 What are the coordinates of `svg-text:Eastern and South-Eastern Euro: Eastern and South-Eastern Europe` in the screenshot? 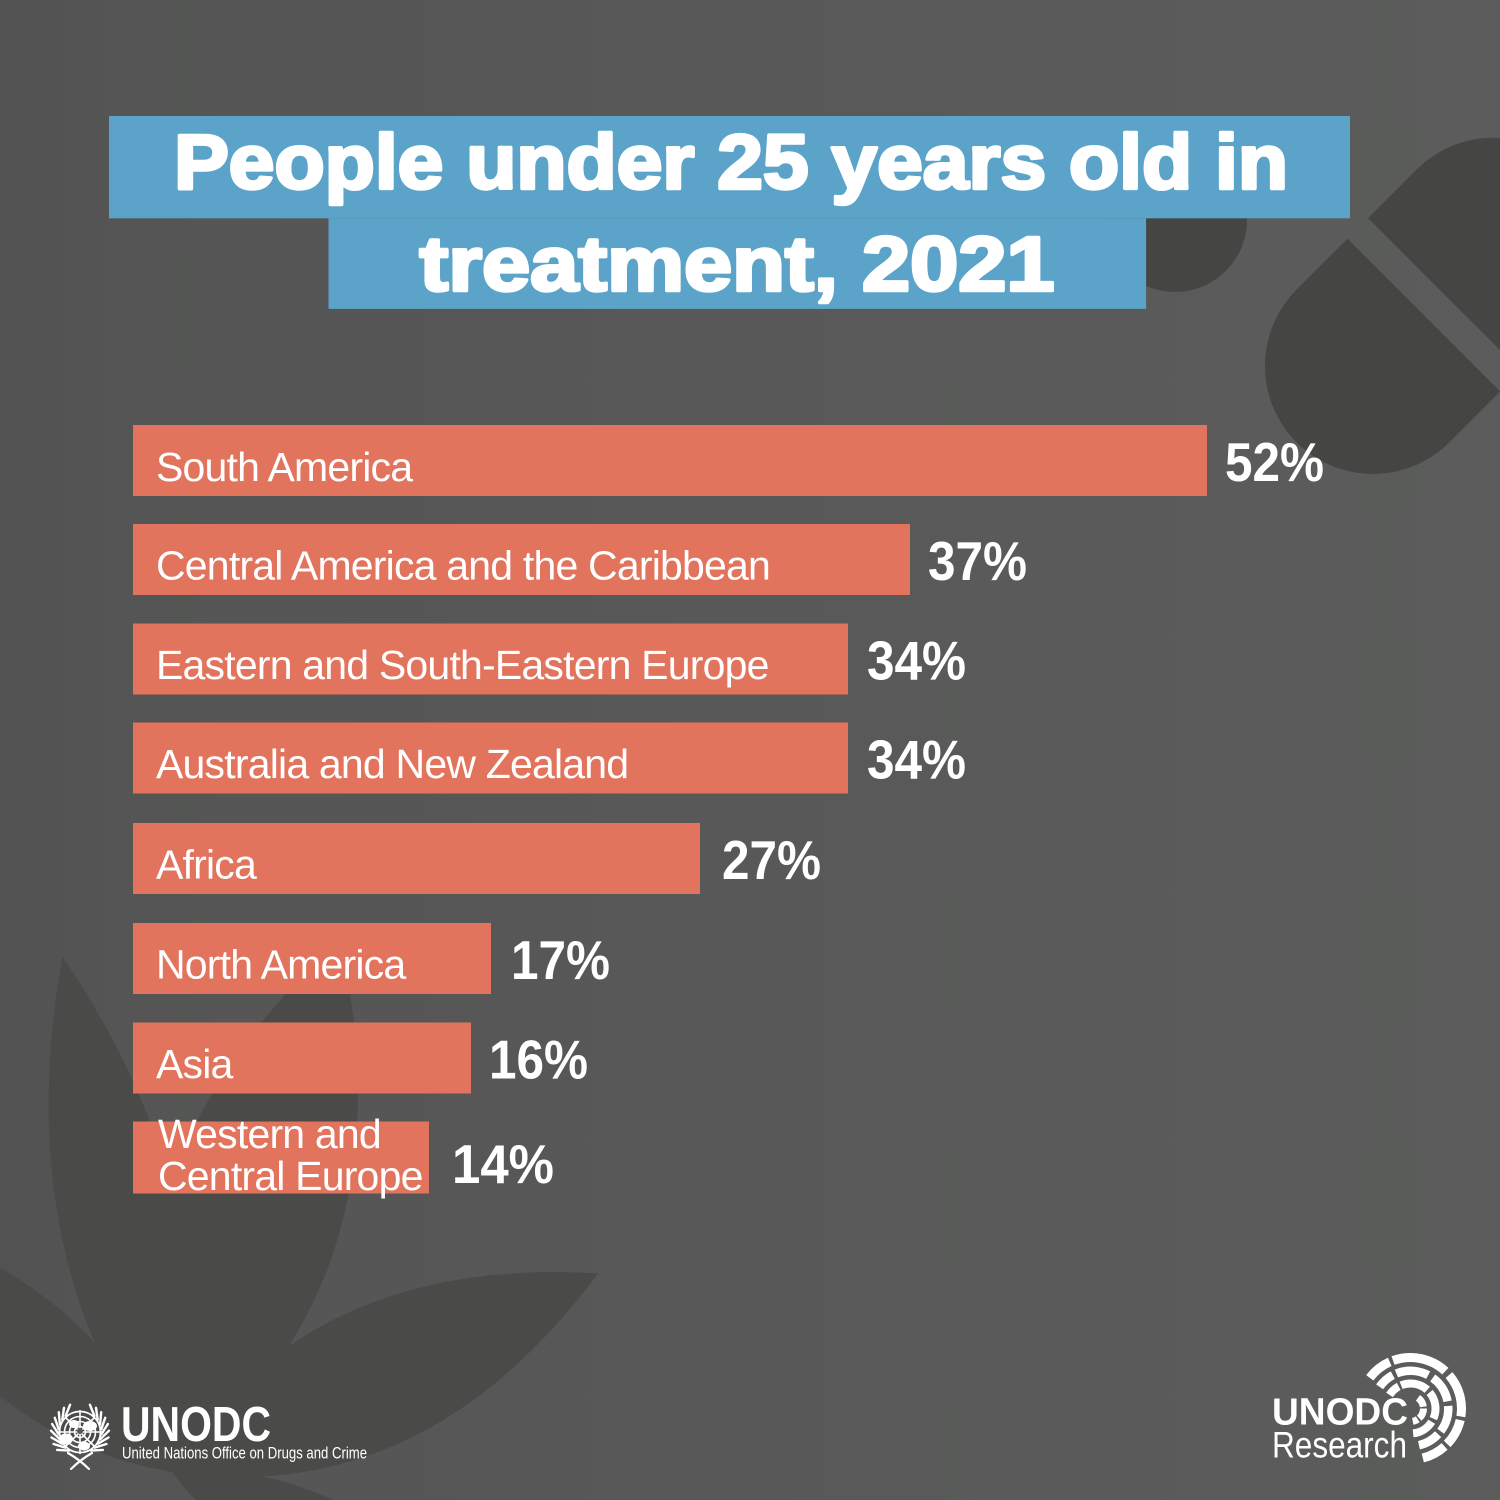 It's located at (462, 665).